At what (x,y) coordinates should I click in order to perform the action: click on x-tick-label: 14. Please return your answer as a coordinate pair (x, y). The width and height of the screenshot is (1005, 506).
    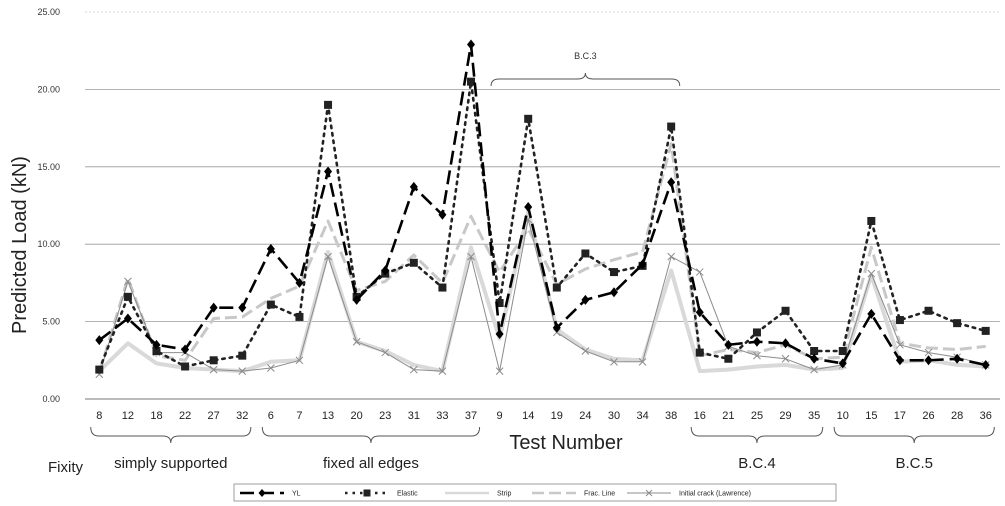
    Looking at the image, I should click on (528, 416).